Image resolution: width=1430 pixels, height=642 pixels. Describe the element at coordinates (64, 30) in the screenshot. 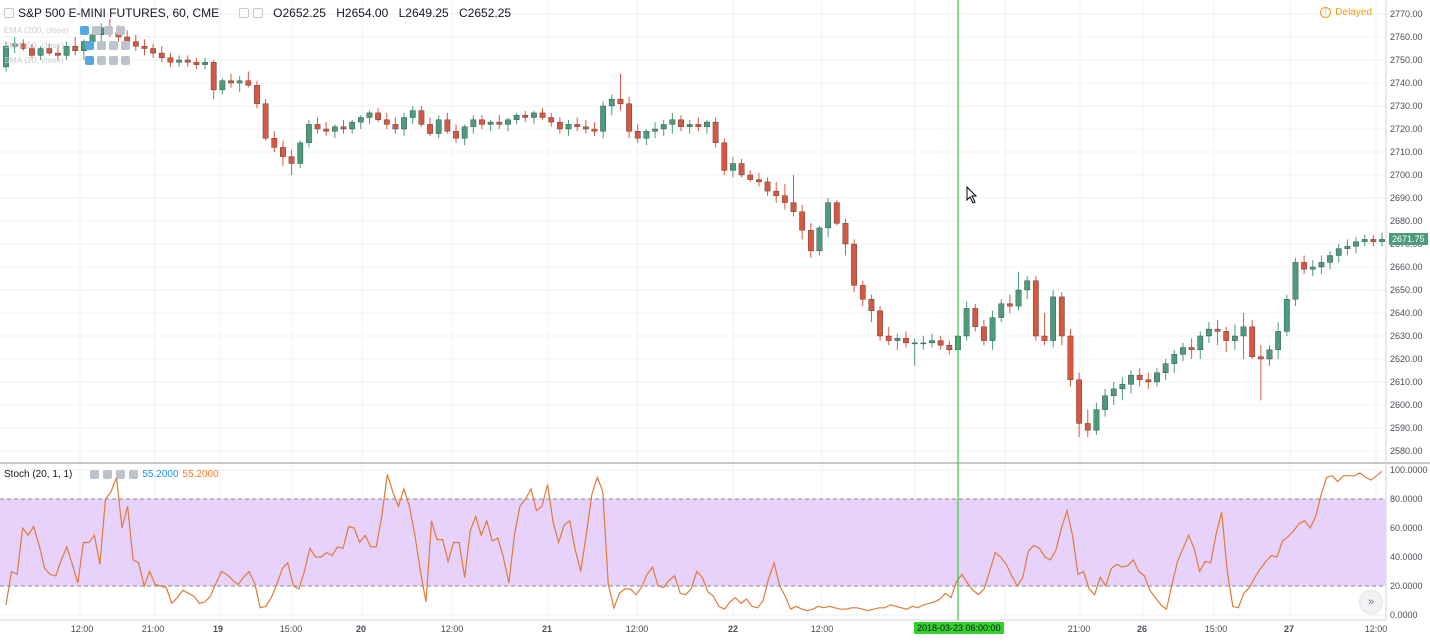

I see `indicator-row-1: EMA (200, close)` at that location.